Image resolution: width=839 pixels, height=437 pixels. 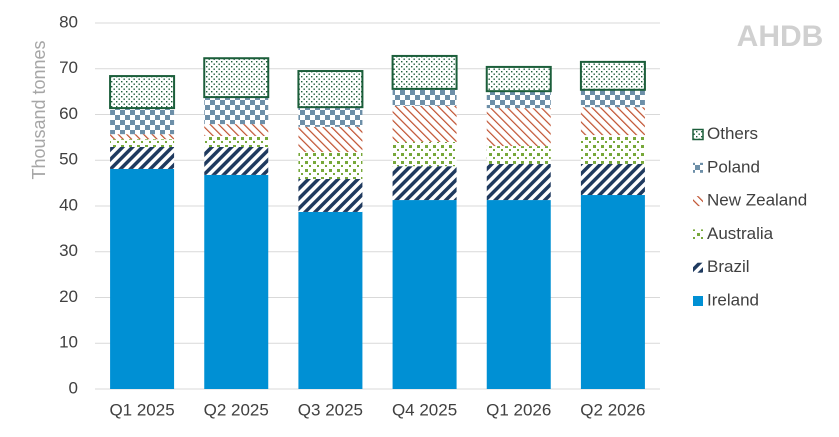 What do you see at coordinates (330, 409) in the screenshot?
I see `x-tick-label: Q3 2025` at bounding box center [330, 409].